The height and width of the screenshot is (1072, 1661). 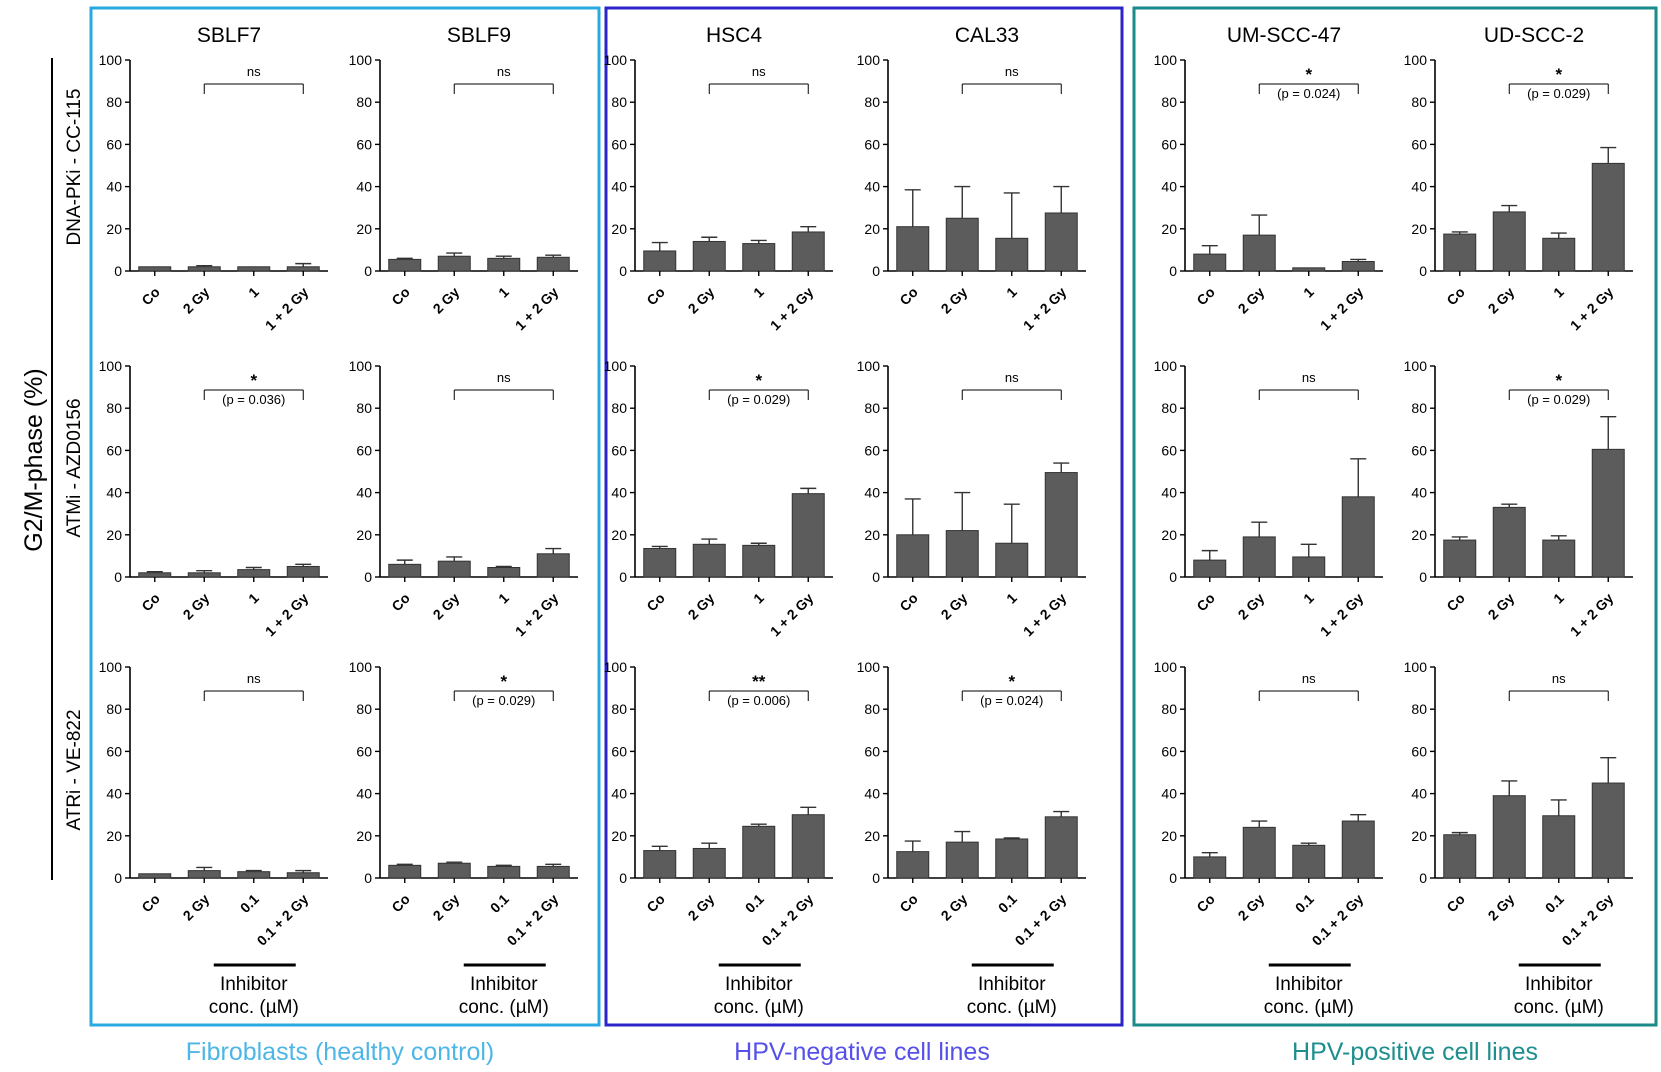 What do you see at coordinates (499, 903) in the screenshot?
I see `x-tick-label: 0.1` at bounding box center [499, 903].